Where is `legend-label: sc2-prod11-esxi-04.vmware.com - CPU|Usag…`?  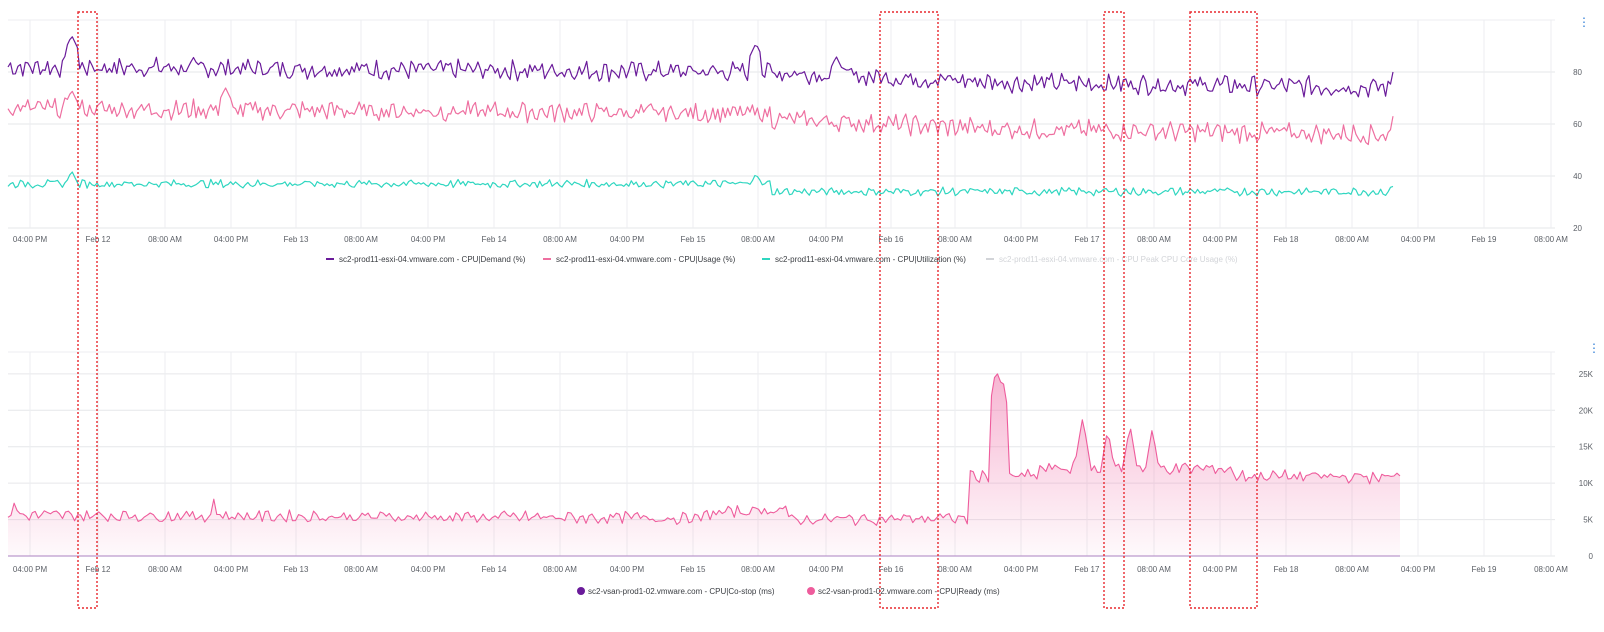 legend-label: sc2-prod11-esxi-04.vmware.com - CPU|Usag… is located at coordinates (646, 259).